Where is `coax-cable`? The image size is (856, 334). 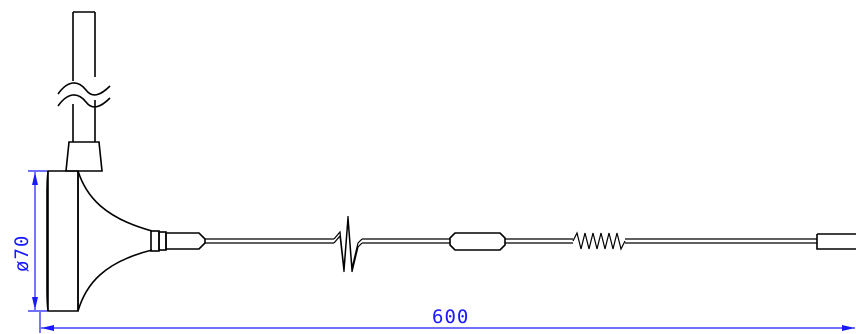 coax-cable is located at coordinates (327, 244).